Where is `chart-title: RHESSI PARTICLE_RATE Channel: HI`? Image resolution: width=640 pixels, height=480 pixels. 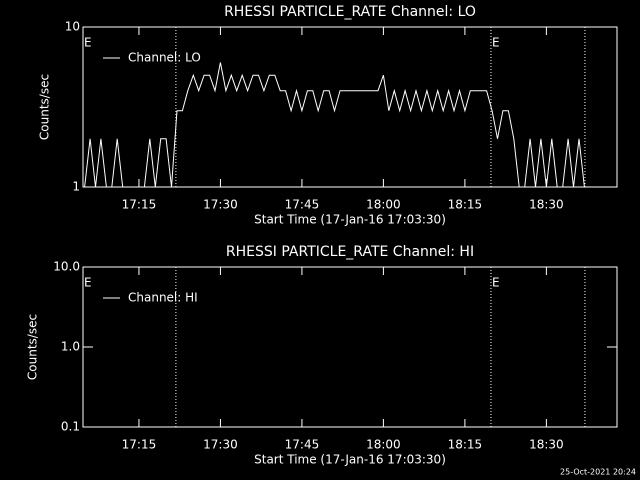 chart-title: RHESSI PARTICLE_RATE Channel: HI is located at coordinates (350, 252).